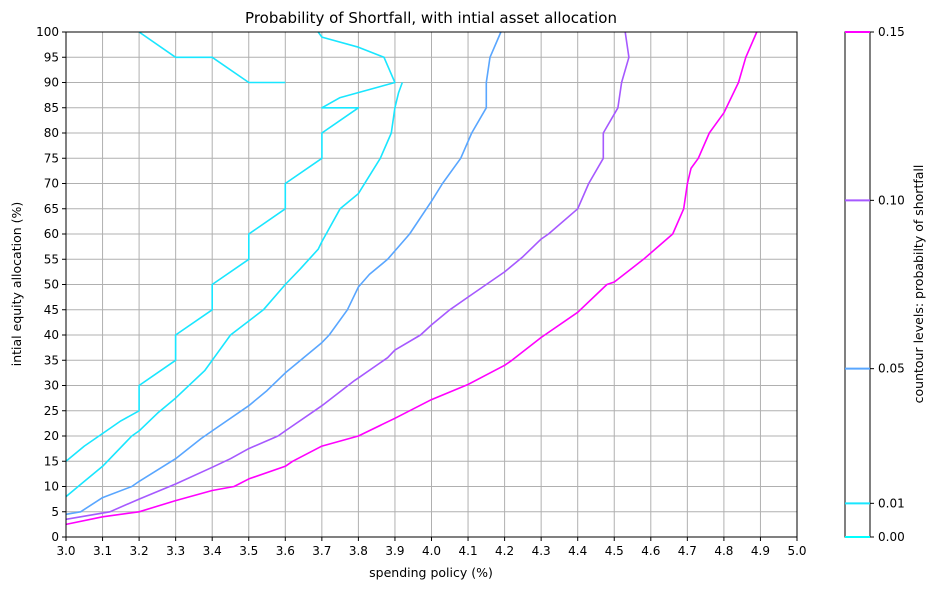  Describe the element at coordinates (51, 209) in the screenshot. I see `y-tick-label: 65` at that location.